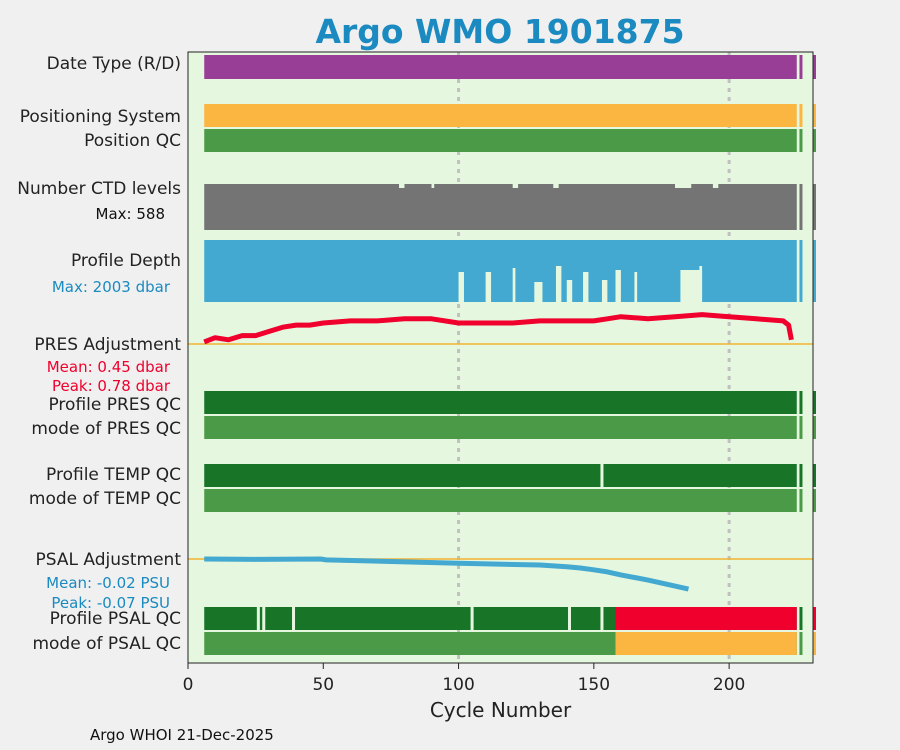  I want to click on x-tick-label-3: 150, so click(594, 685).